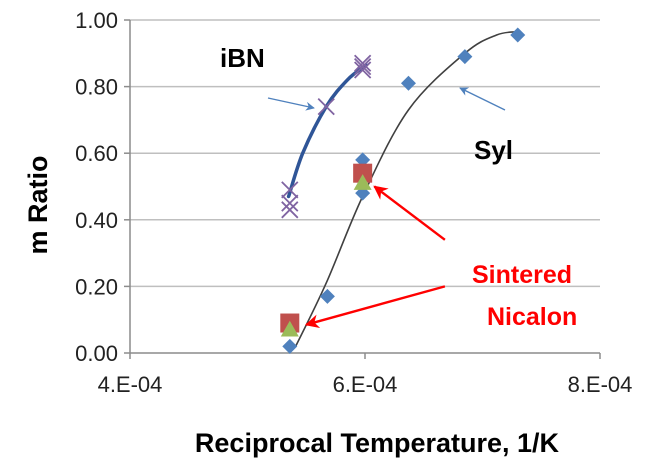 This screenshot has width=654, height=466. Describe the element at coordinates (493, 150) in the screenshot. I see `syl-label: Syl` at that location.